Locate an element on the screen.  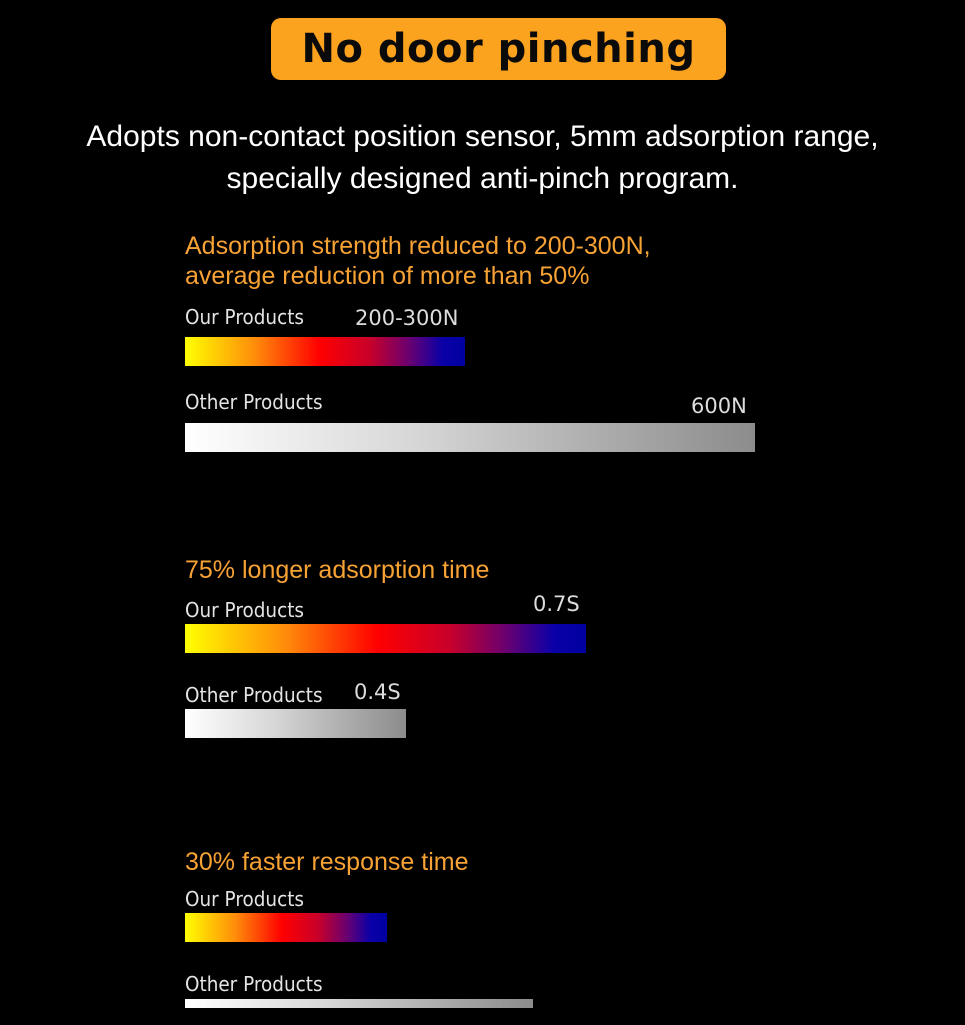
subtitle-line-2: specially designed anti-pinch program. is located at coordinates (482, 178).